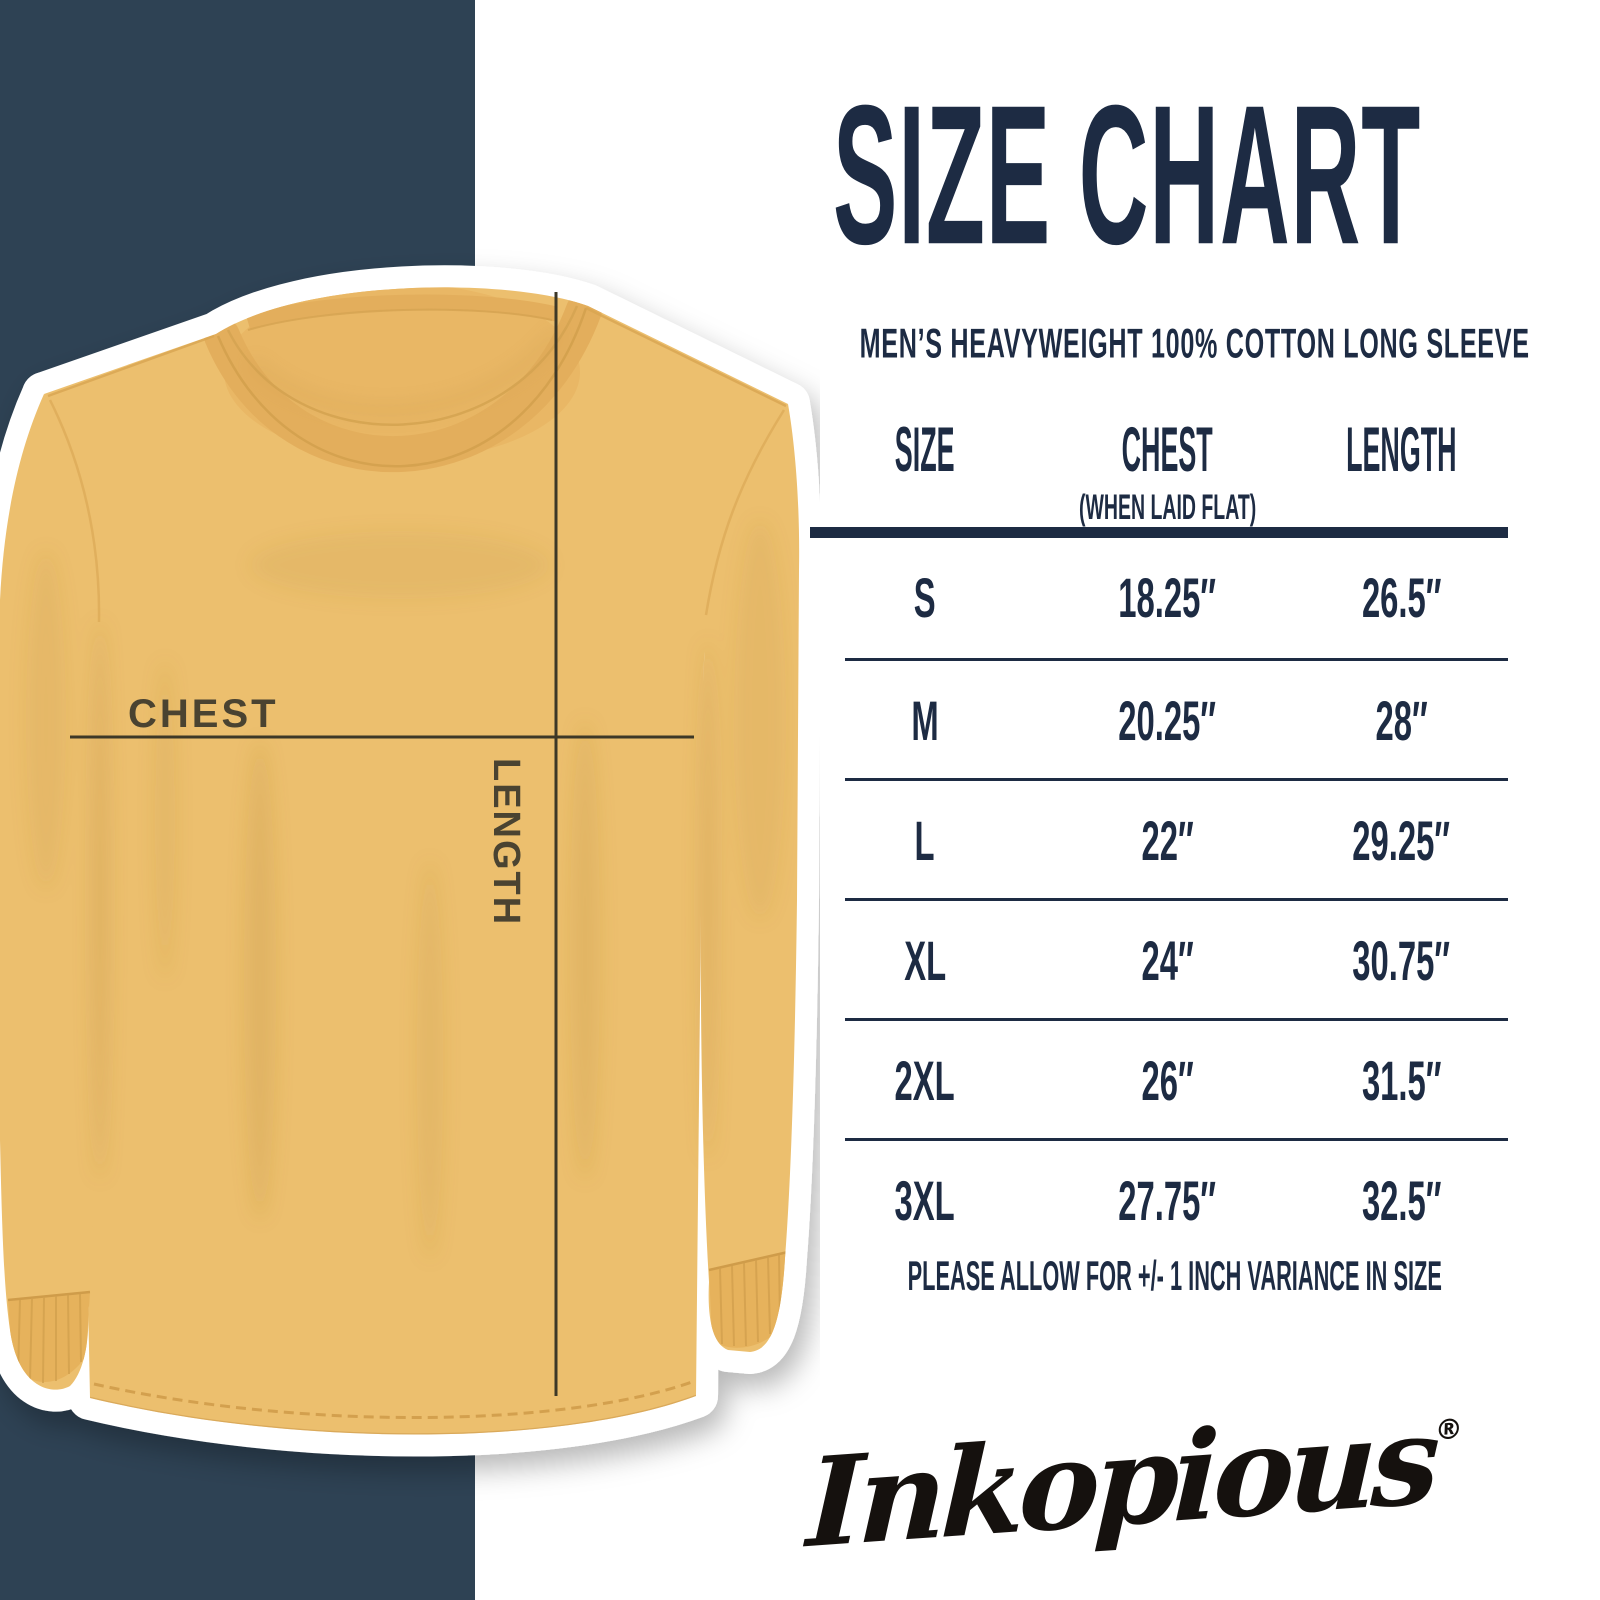 The width and height of the screenshot is (1600, 1600). Describe the element at coordinates (1167, 1081) in the screenshot. I see `row-chest: 26″` at that location.